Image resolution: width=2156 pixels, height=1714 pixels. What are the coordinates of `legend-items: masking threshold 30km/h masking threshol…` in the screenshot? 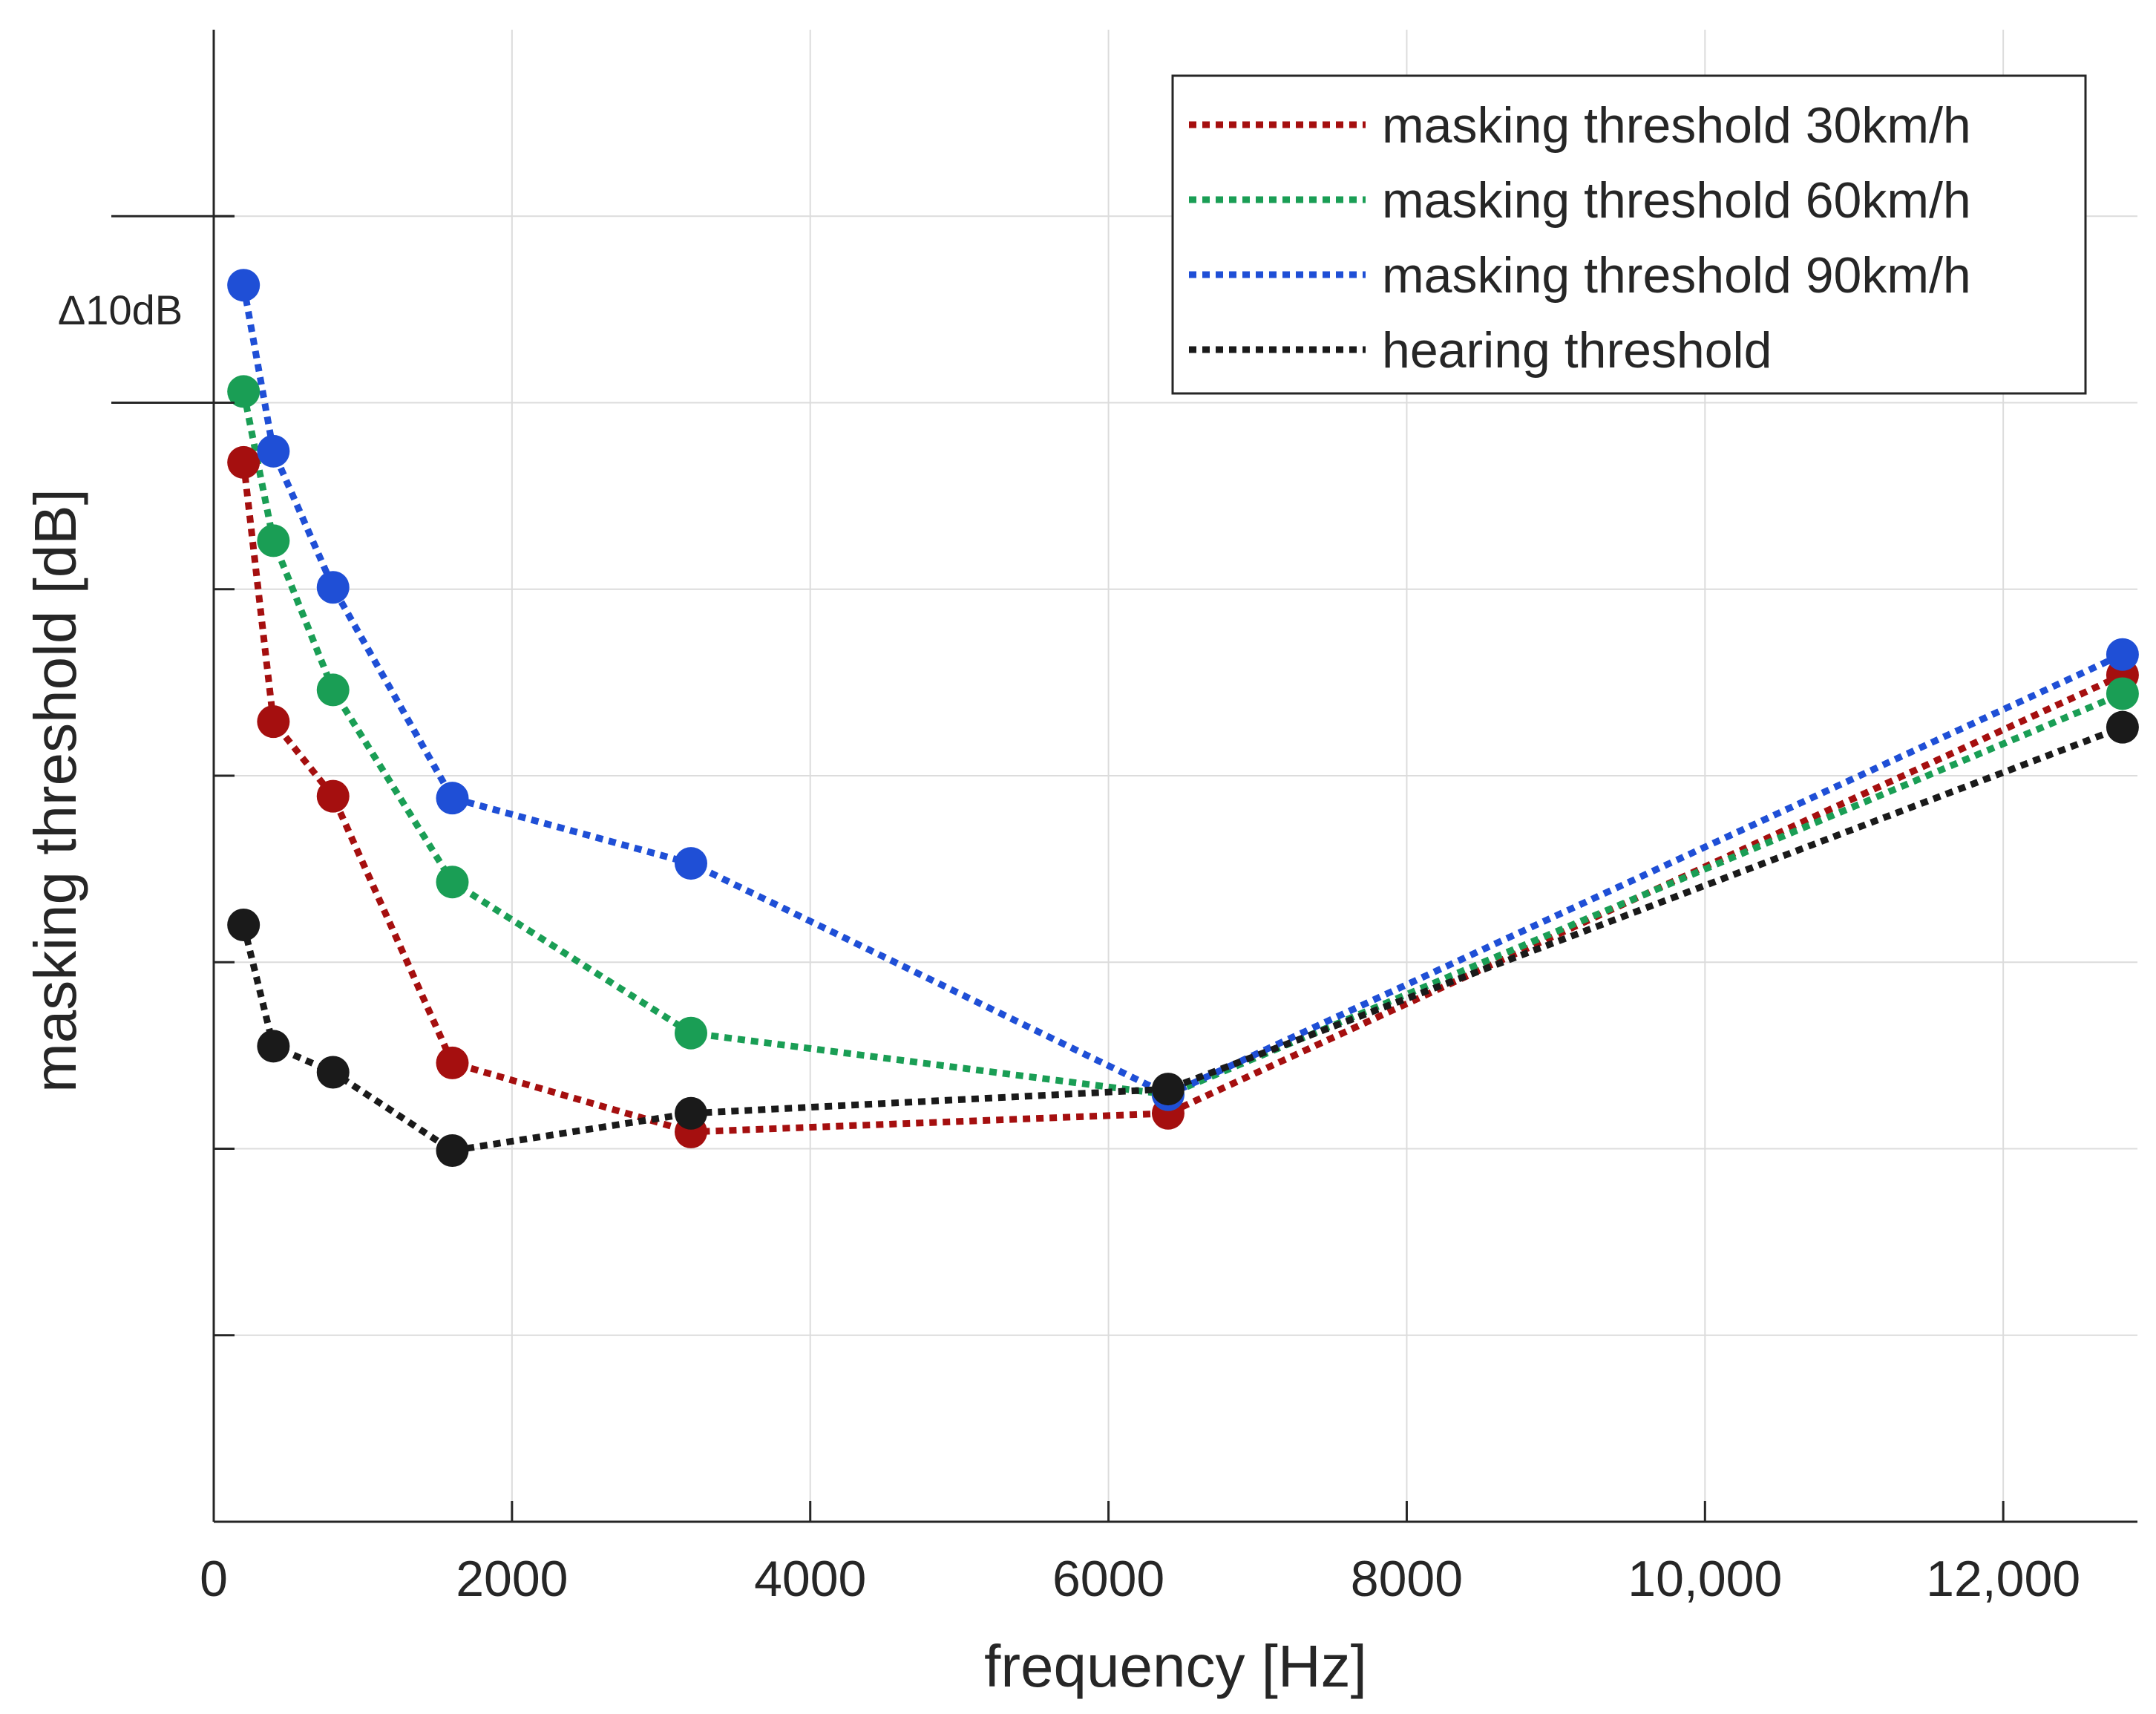 It's located at (1580, 238).